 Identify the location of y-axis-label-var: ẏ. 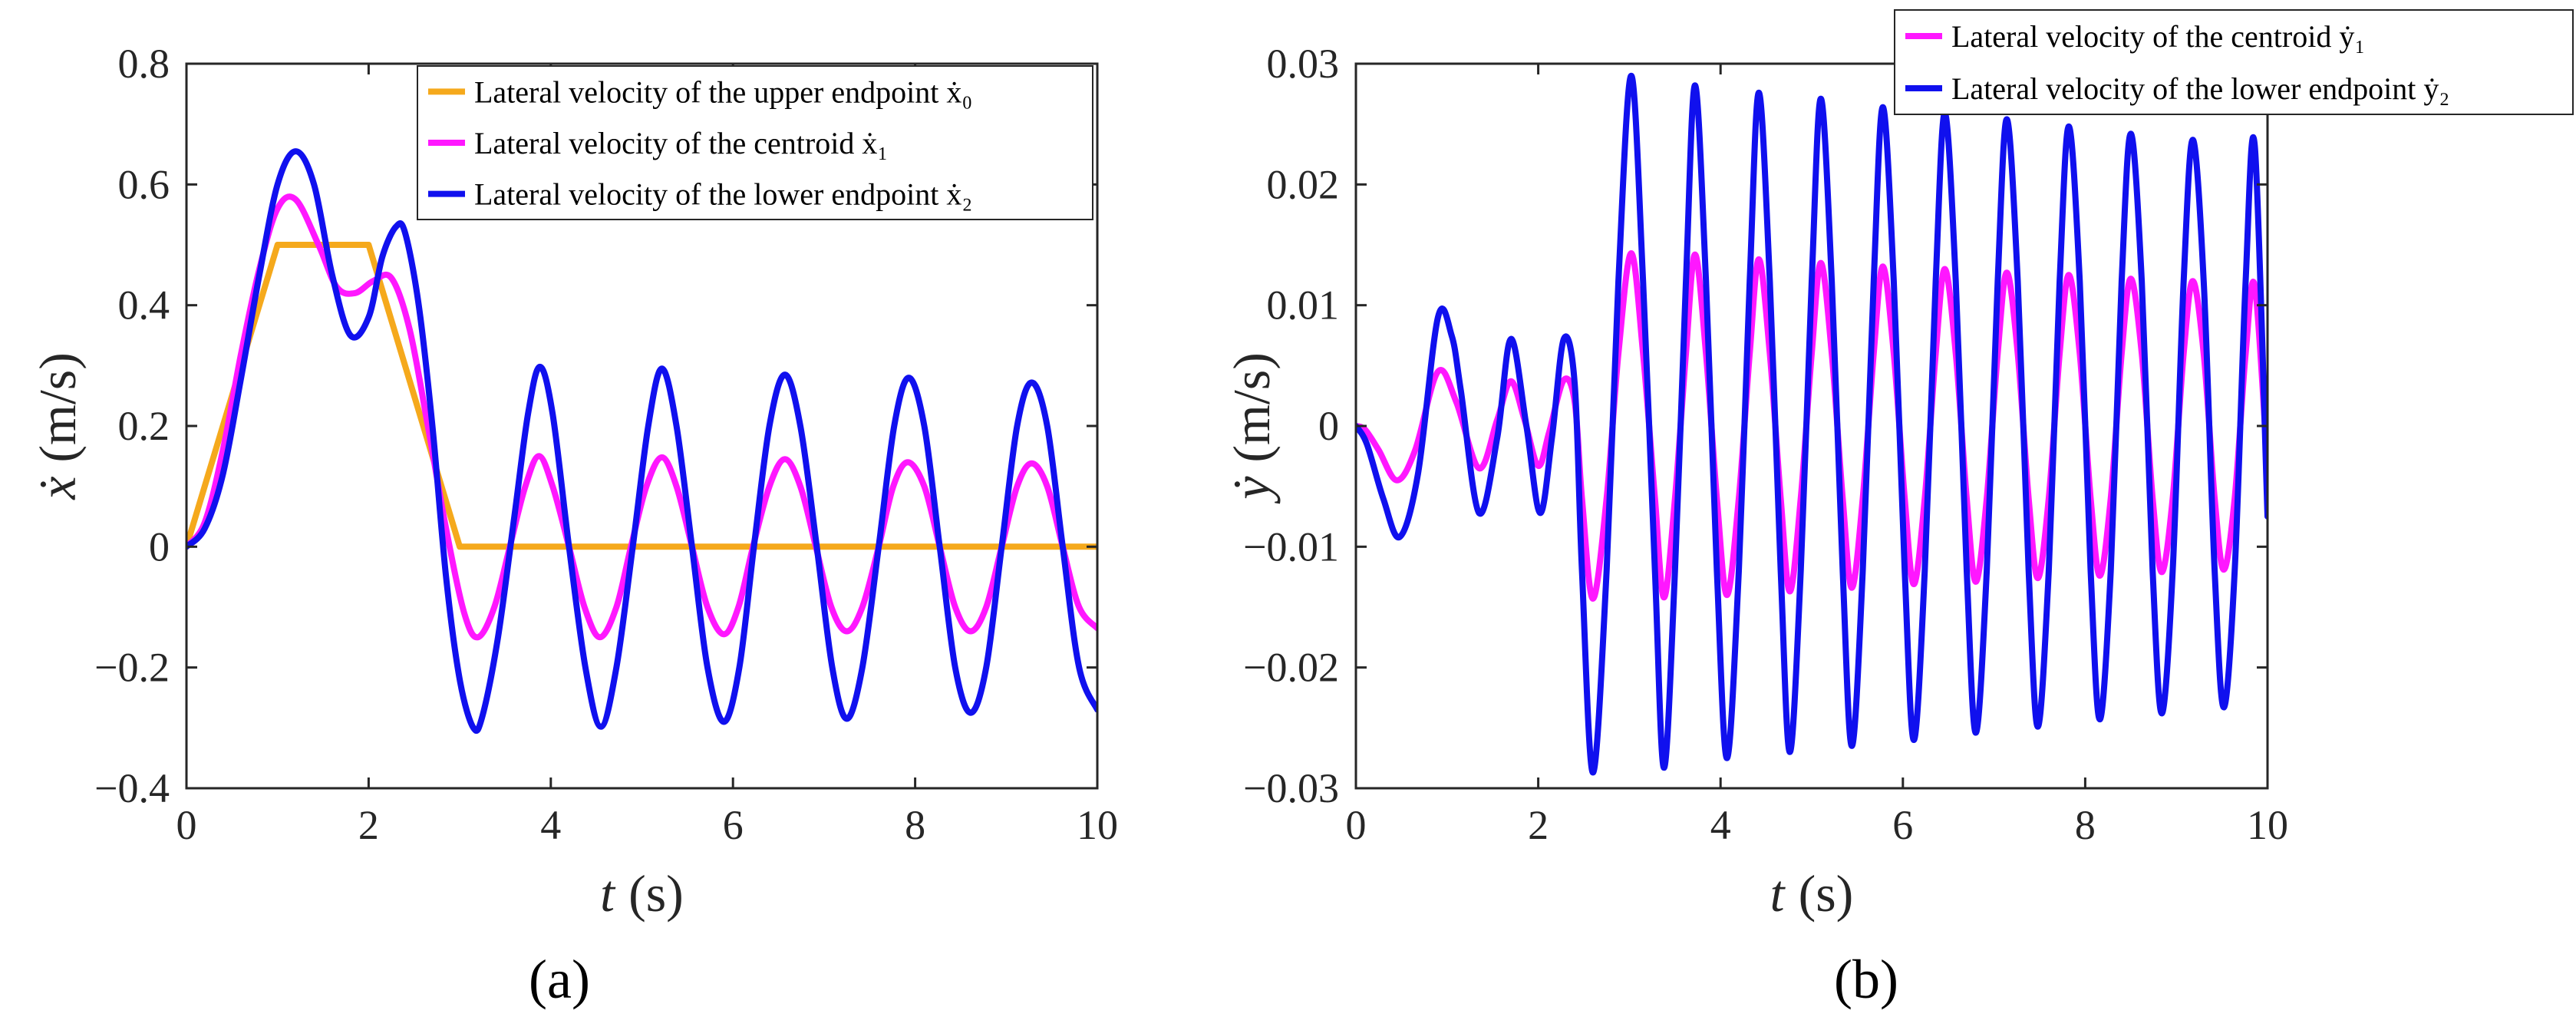
(1251, 490).